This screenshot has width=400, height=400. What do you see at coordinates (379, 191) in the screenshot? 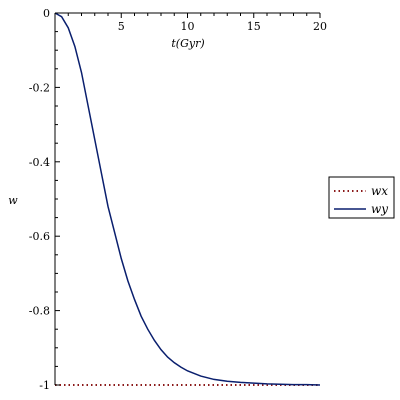
I see `legend-label-wx: wx` at bounding box center [379, 191].